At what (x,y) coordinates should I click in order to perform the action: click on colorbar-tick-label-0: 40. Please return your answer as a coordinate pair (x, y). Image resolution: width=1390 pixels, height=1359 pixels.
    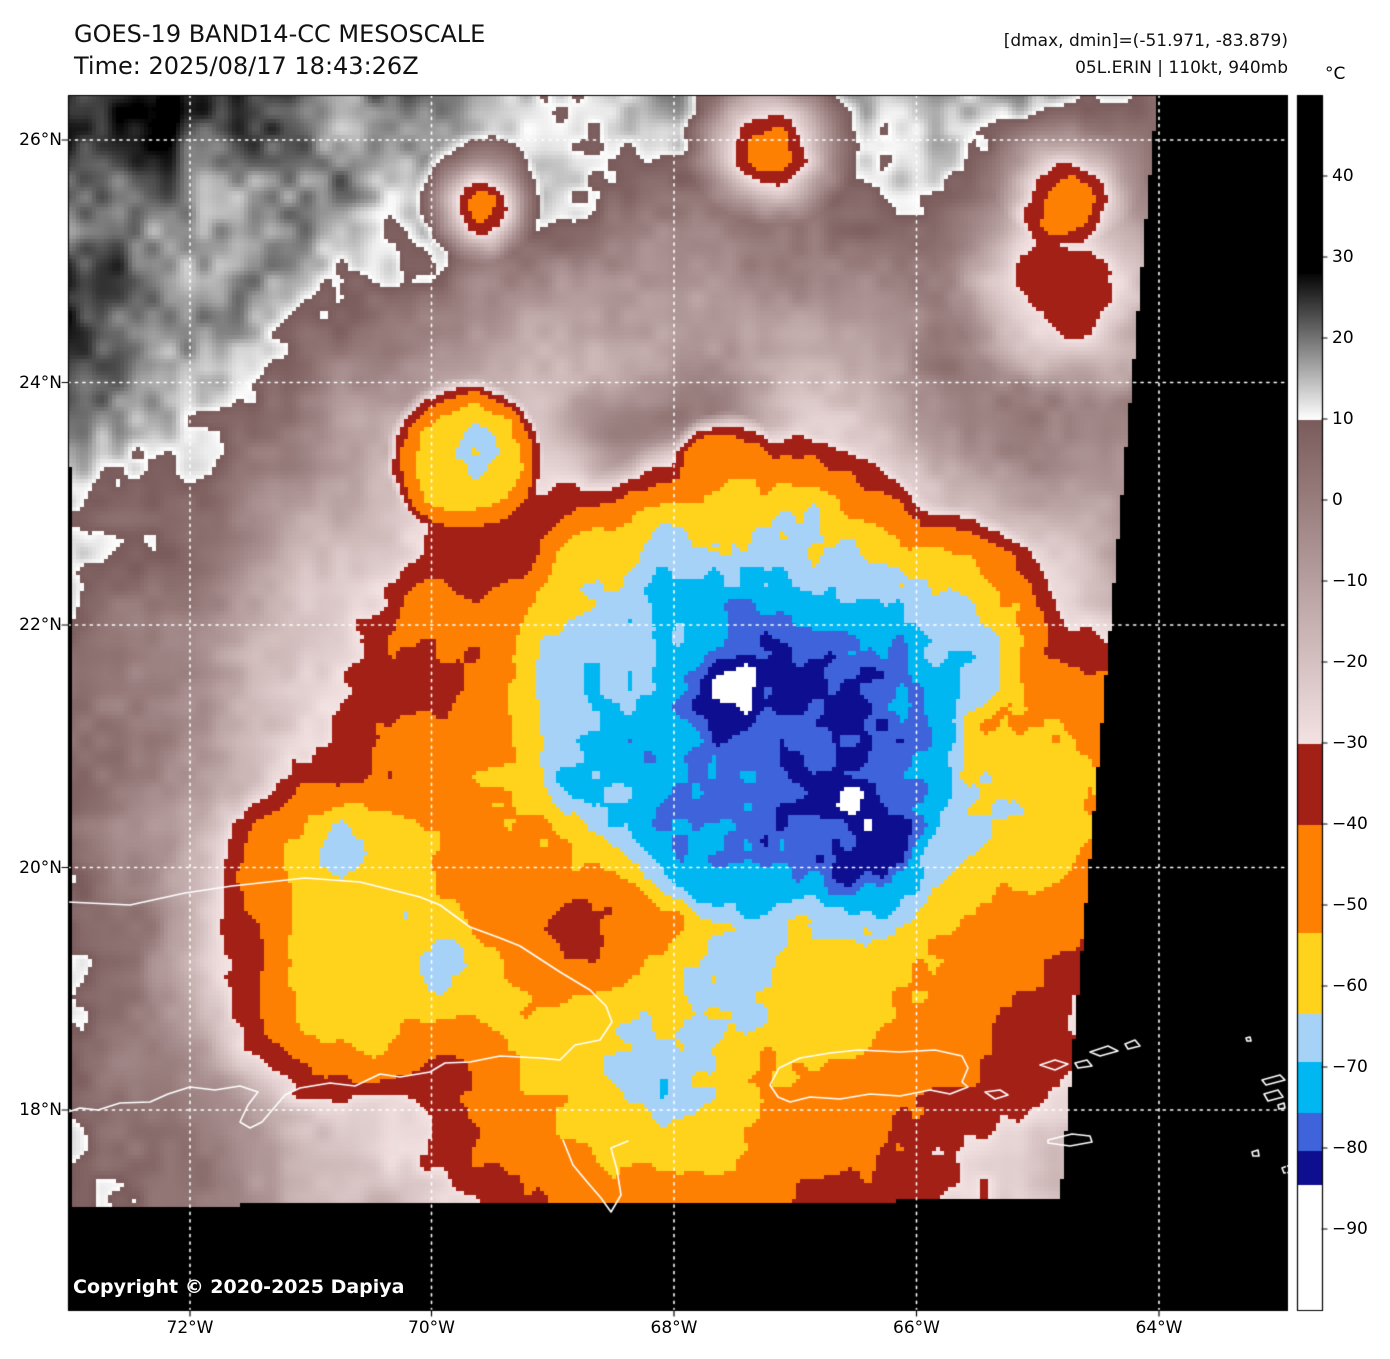
    Looking at the image, I should click on (1343, 176).